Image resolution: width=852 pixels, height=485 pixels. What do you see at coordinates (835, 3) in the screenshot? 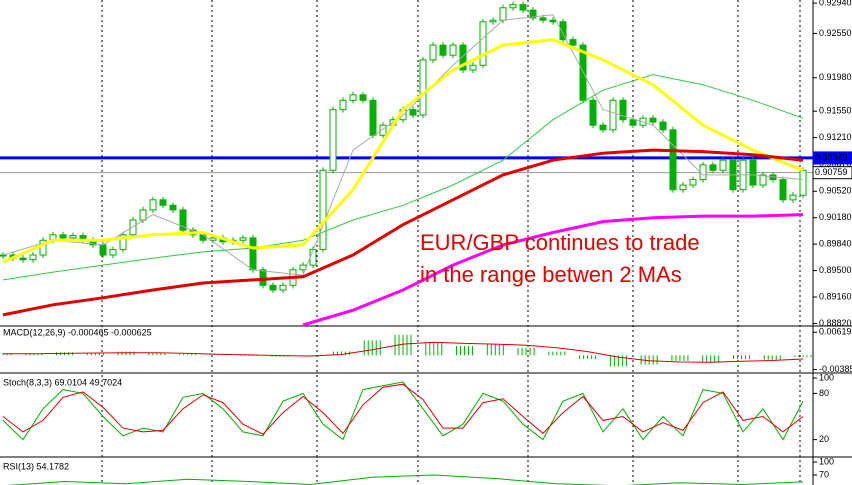
I see `y-tick-label: 0.92940` at bounding box center [835, 3].